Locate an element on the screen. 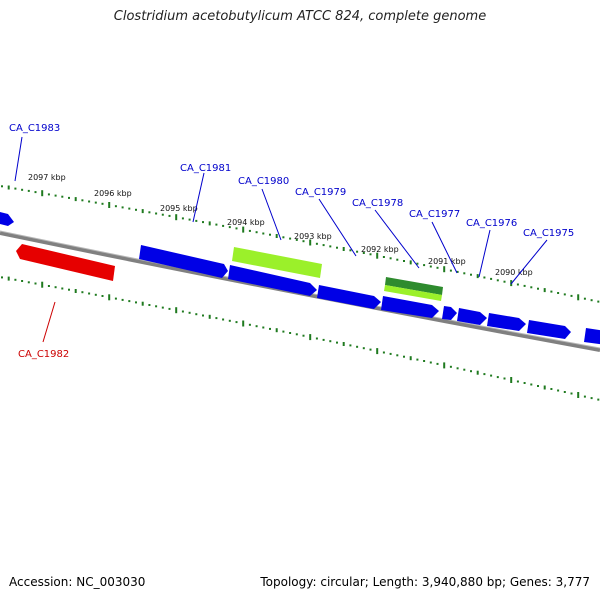 The image size is (600, 600). kbp-label: 2093 kbp is located at coordinates (313, 236).